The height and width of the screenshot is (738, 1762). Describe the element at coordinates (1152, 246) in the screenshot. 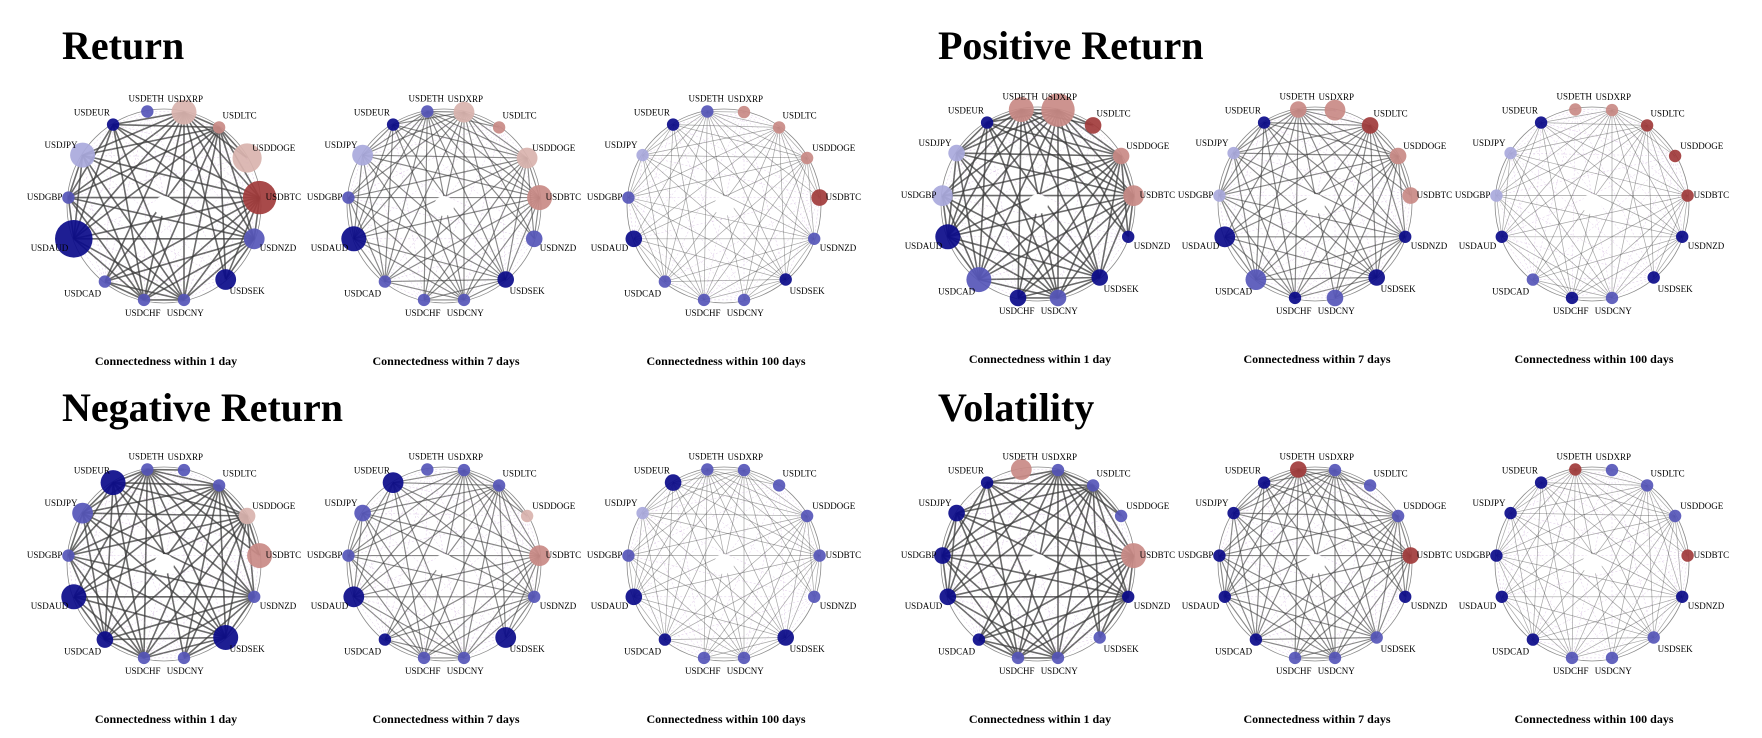

I see `node-label: USDNZD` at that location.